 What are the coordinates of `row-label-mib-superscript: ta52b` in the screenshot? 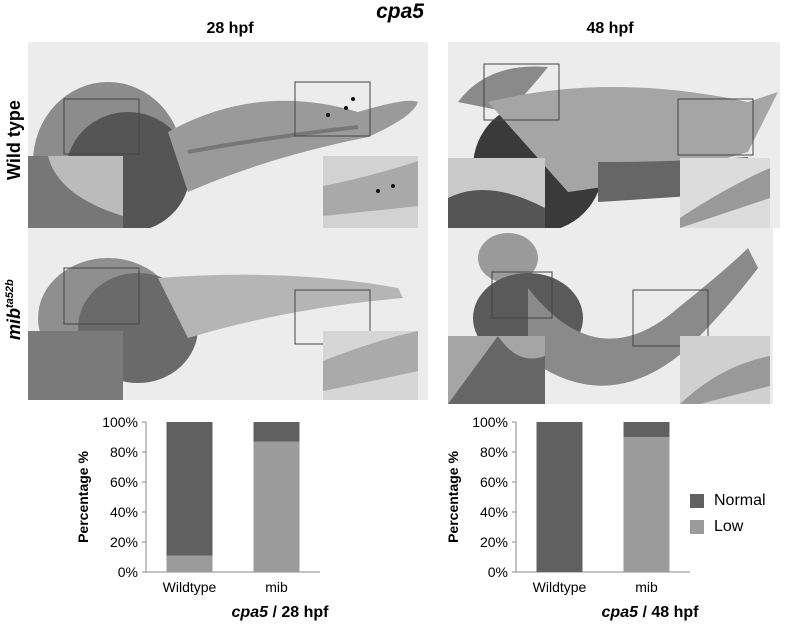 It's located at (10, 293).